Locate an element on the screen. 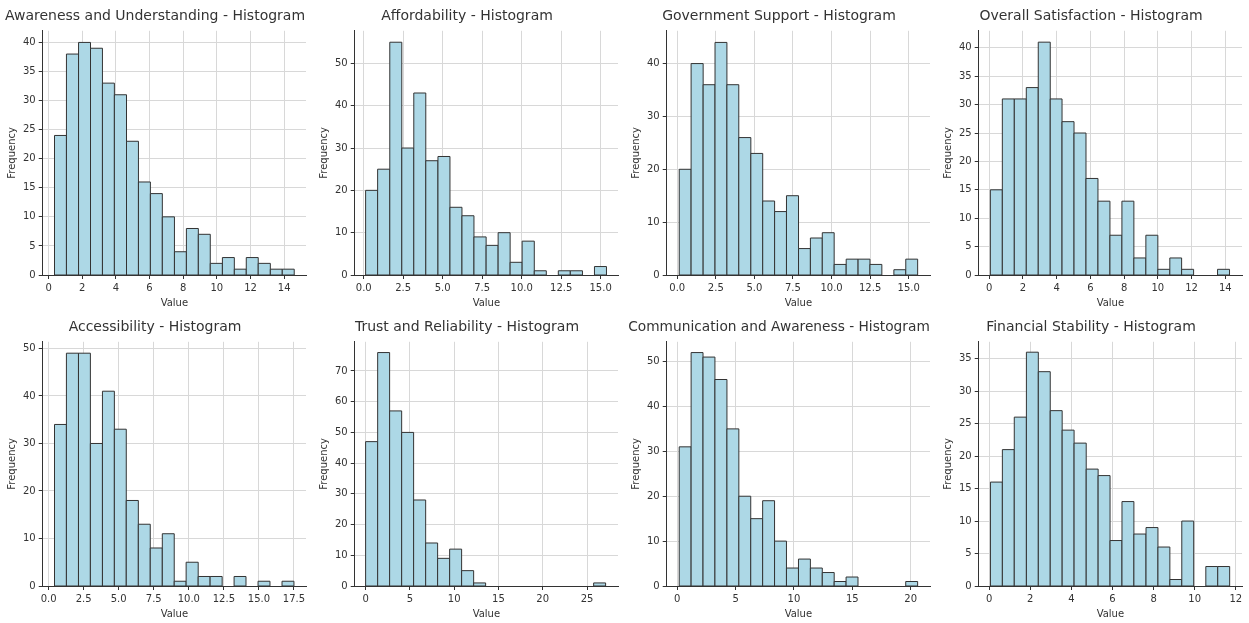  x-tick-label: 8 is located at coordinates (1124, 287).